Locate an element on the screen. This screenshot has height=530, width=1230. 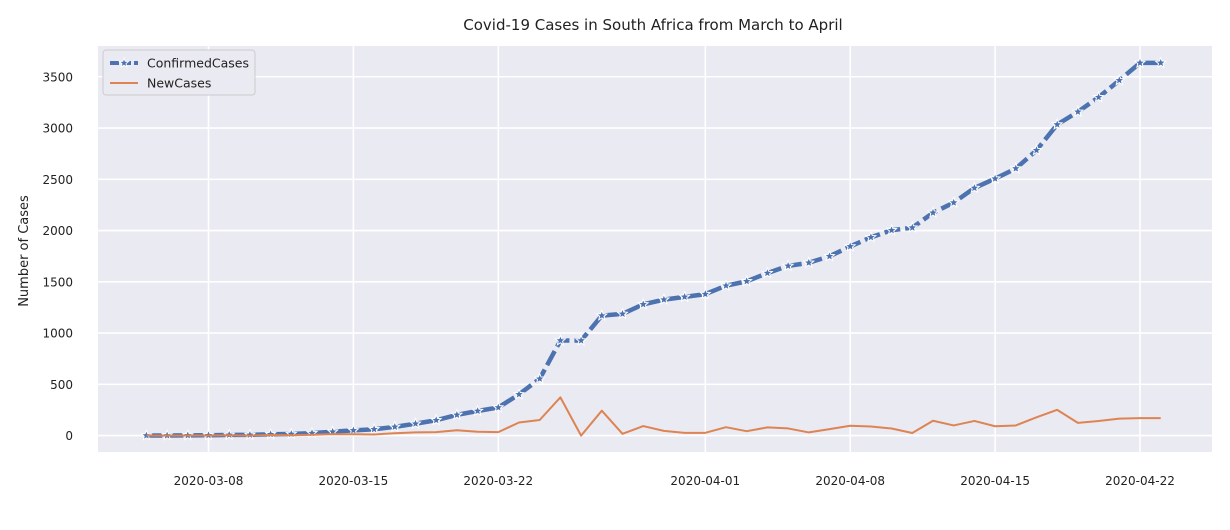
x-tick-label: 2020-04-08 is located at coordinates (850, 481).